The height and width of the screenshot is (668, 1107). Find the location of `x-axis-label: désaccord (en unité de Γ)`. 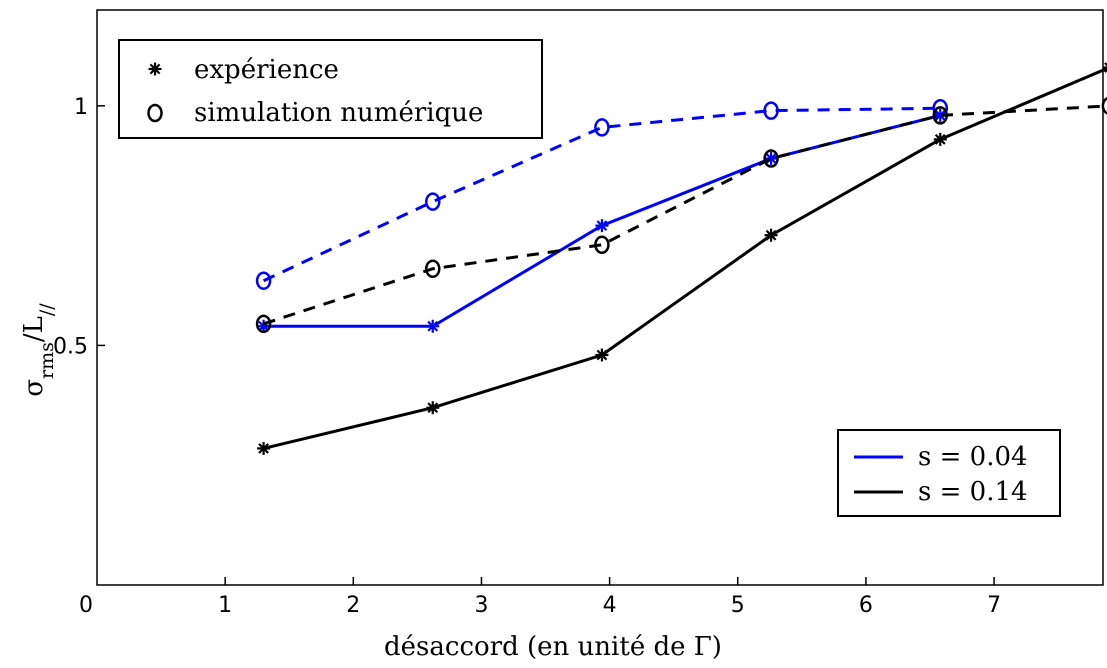

x-axis-label: désaccord (en unité de Γ) is located at coordinates (553, 647).